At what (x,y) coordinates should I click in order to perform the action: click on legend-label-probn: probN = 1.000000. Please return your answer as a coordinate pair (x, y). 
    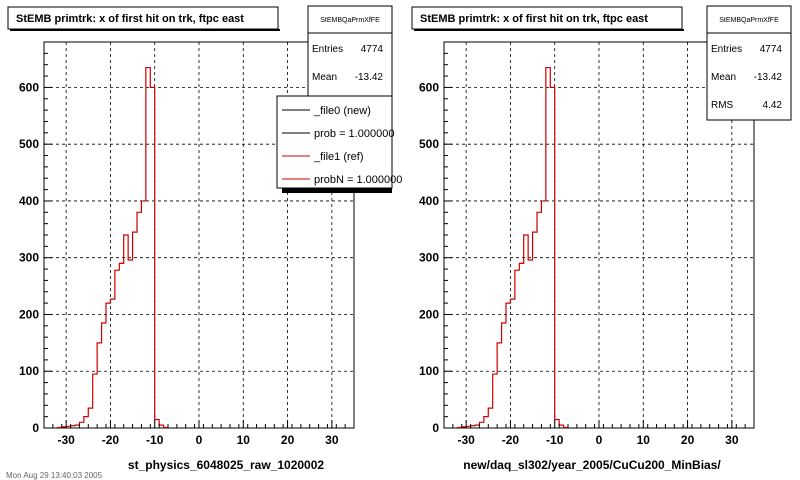
    Looking at the image, I should click on (358, 180).